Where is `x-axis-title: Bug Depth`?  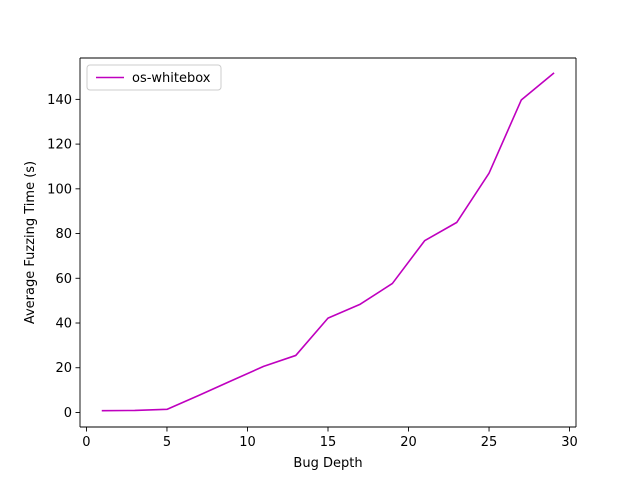 x-axis-title: Bug Depth is located at coordinates (327, 463).